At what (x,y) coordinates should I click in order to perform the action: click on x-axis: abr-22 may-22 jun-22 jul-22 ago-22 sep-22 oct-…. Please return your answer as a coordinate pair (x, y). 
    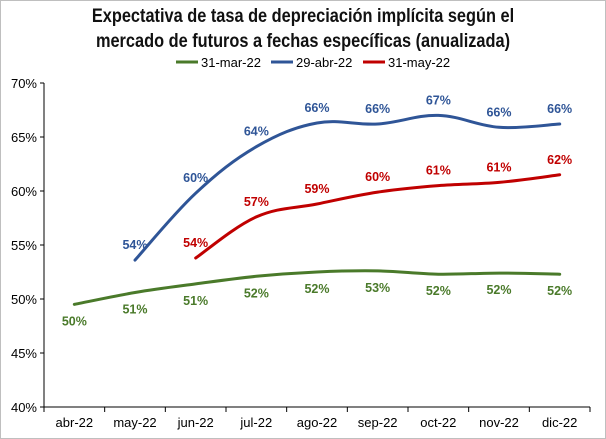
    Looking at the image, I should click on (317, 418).